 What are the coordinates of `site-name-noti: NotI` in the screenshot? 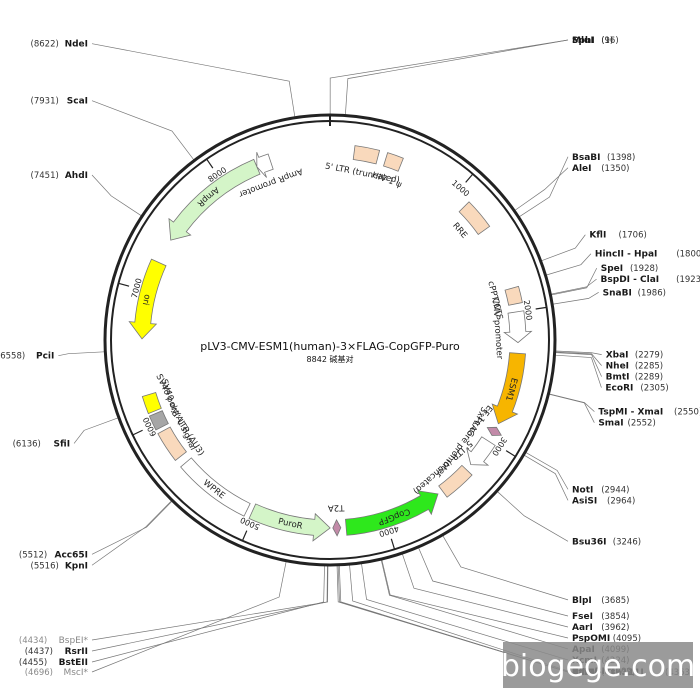 It's located at (582, 490).